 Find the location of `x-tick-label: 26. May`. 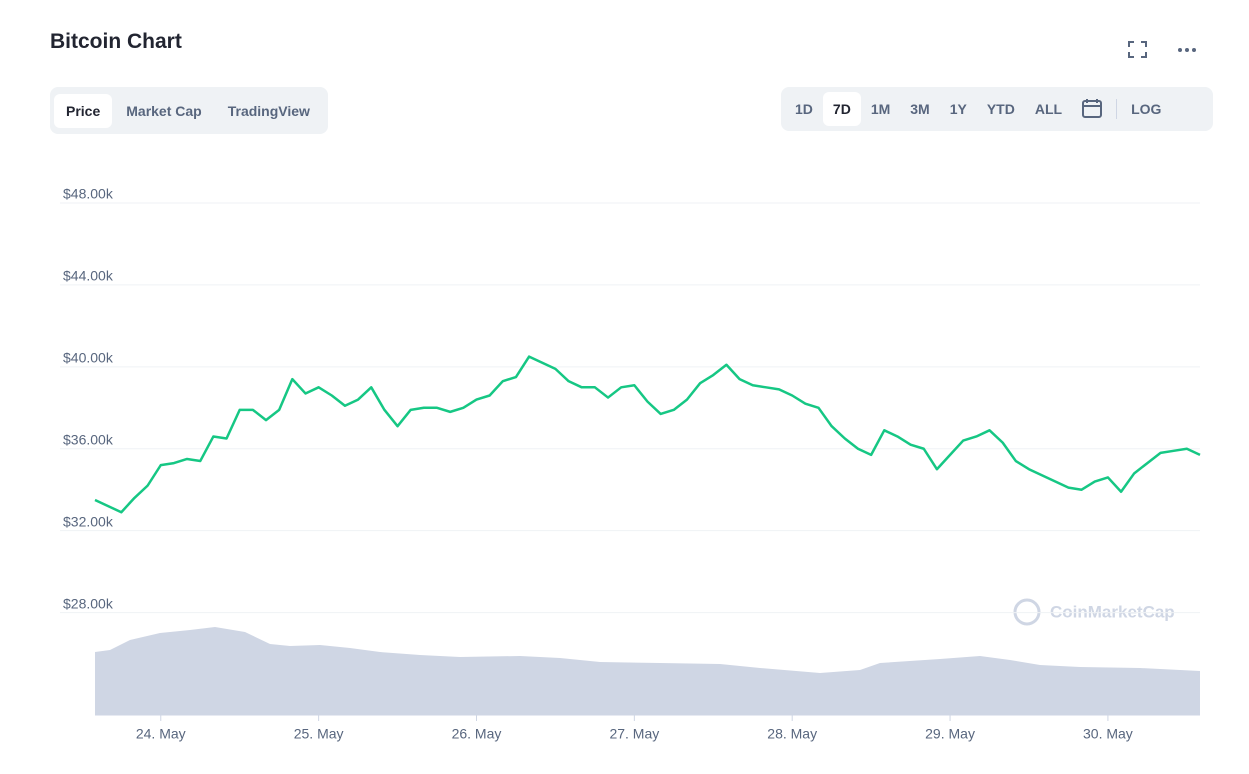

x-tick-label: 26. May is located at coordinates (477, 734).